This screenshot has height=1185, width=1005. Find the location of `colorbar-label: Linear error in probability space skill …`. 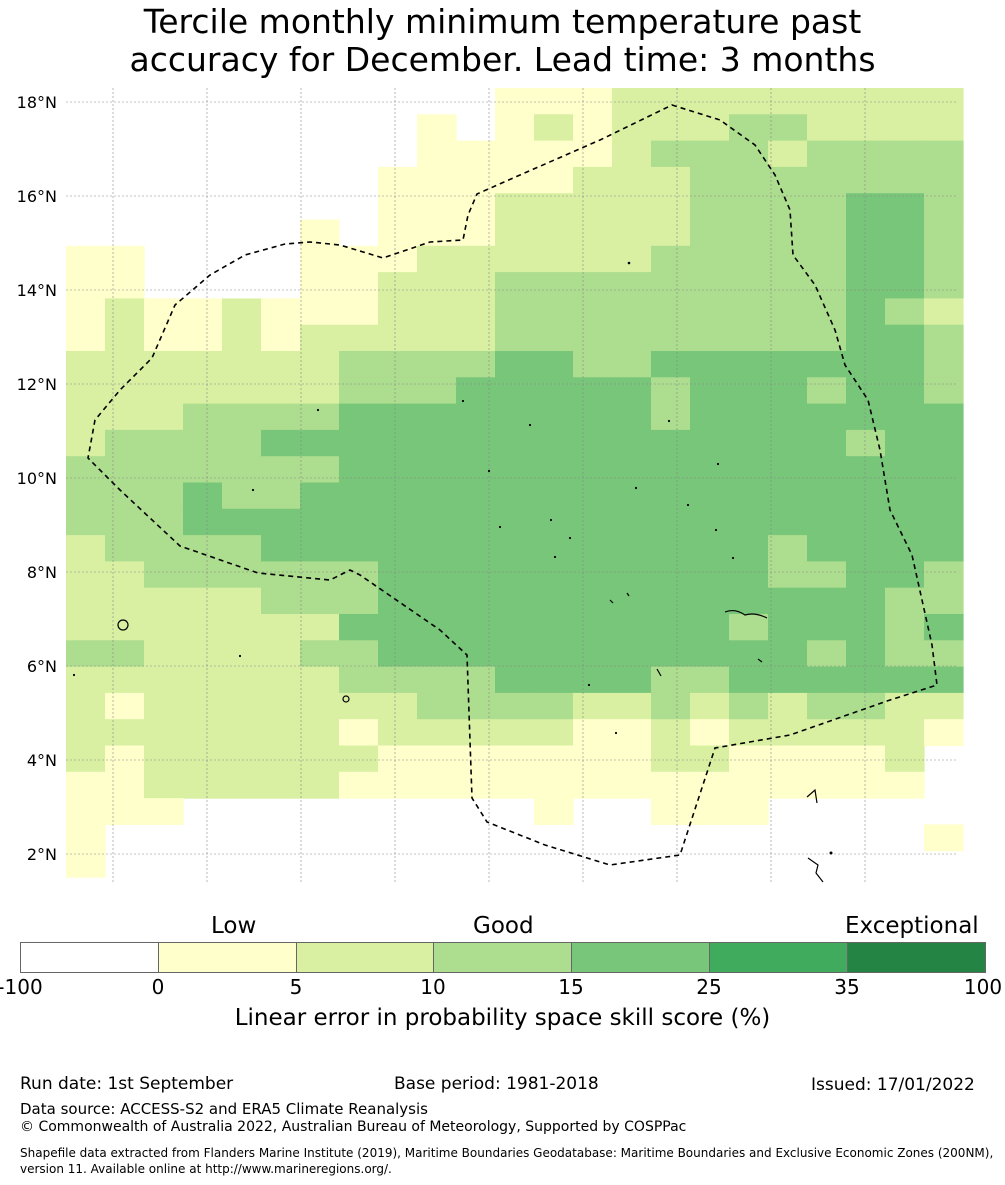

colorbar-label: Linear error in probability space skill … is located at coordinates (502, 1018).